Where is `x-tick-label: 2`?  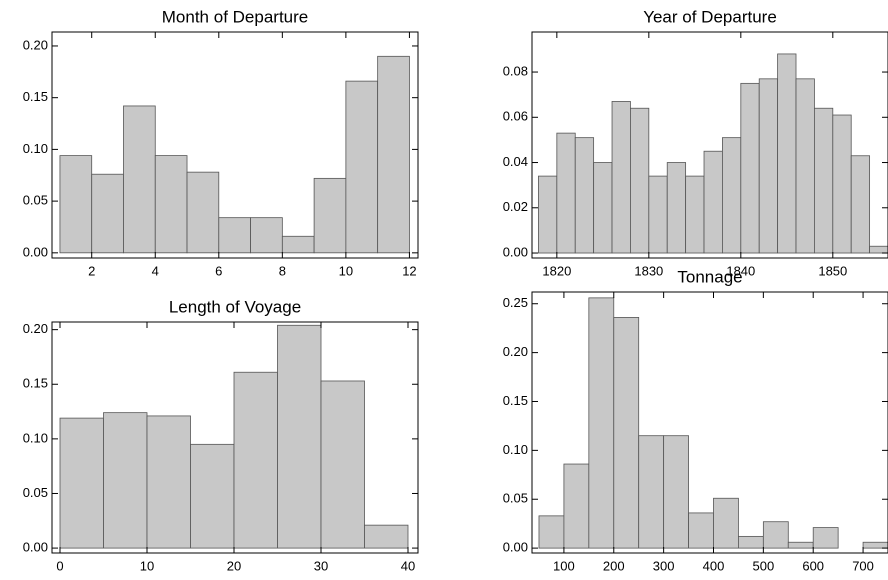
x-tick-label: 2 is located at coordinates (91, 270).